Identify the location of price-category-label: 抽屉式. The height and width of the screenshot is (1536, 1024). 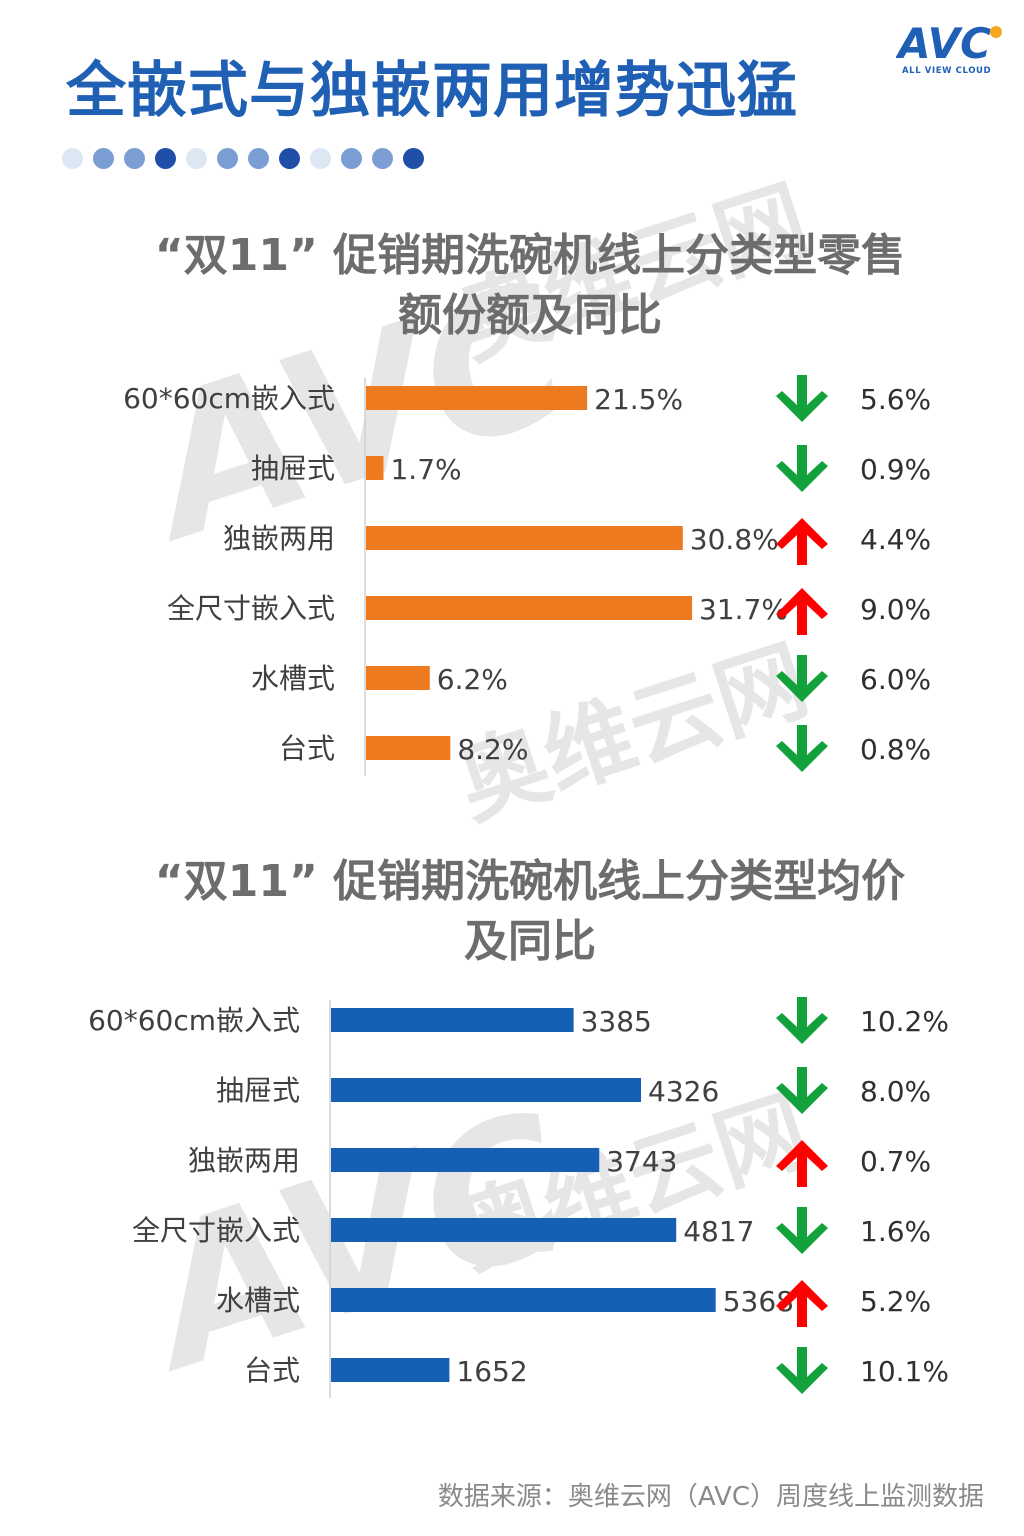
(258, 1090).